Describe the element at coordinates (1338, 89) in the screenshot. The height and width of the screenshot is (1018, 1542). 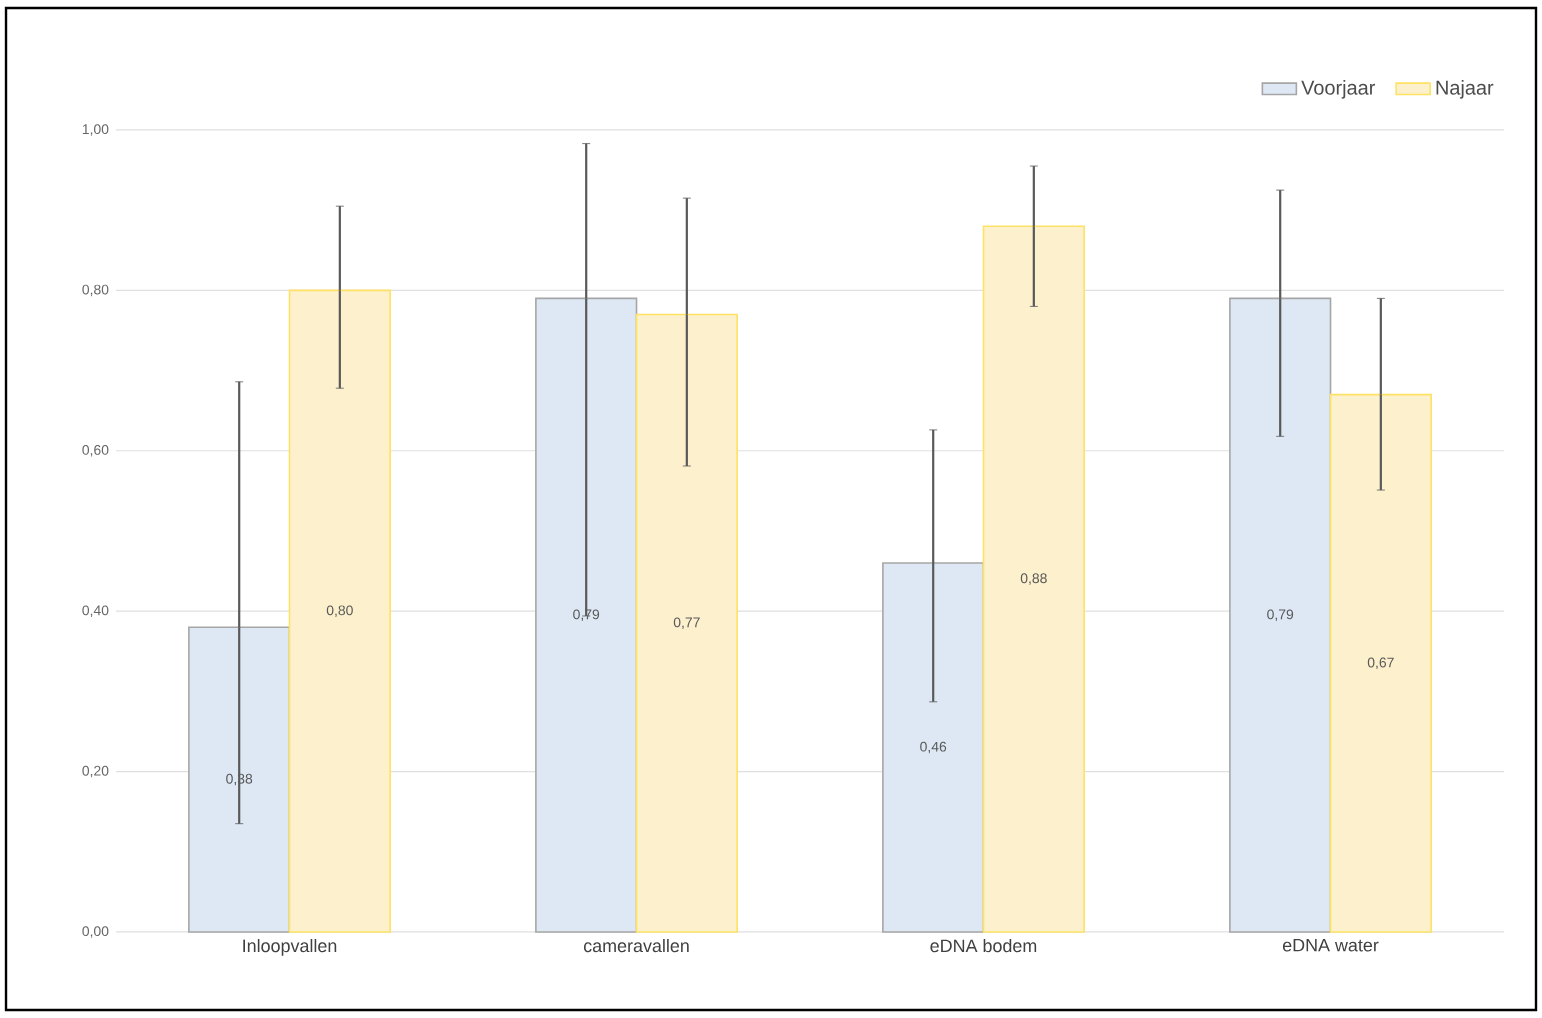
I see `legend-label: Voorjaar` at that location.